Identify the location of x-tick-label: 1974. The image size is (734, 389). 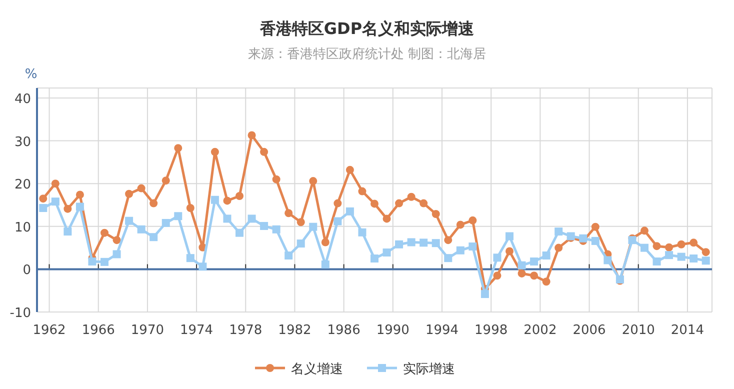
(197, 330).